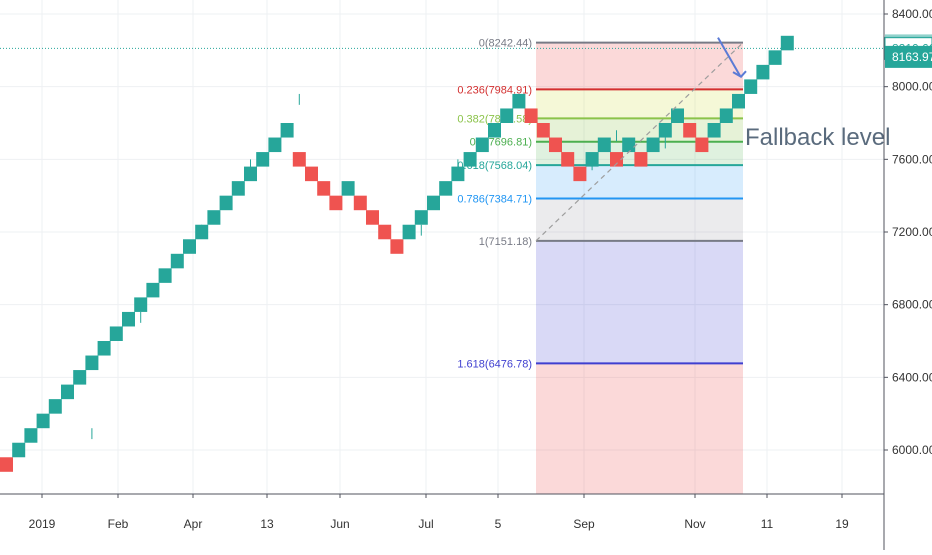 The image size is (932, 555). What do you see at coordinates (912, 232) in the screenshot?
I see `y-tick-label: 7200.00` at bounding box center [912, 232].